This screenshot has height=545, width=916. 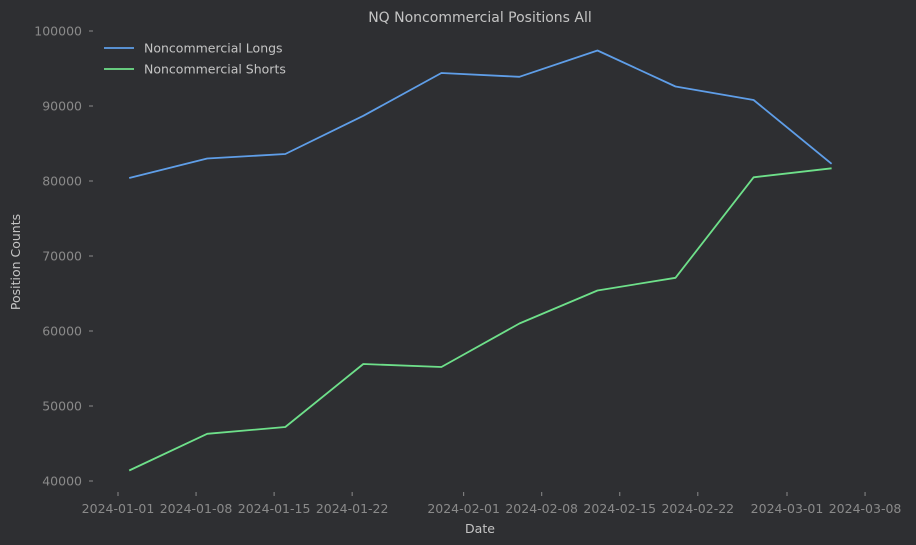 I want to click on x-tick-label: 2024-01-15, so click(x=274, y=508).